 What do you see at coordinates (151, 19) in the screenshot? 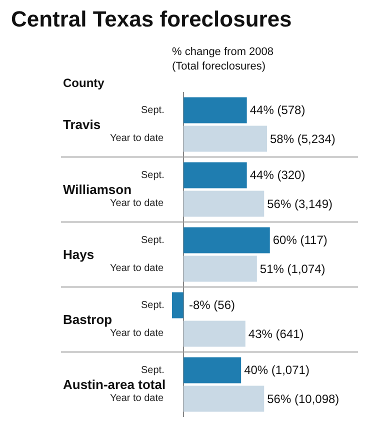
I see `chart-title: Central Texas foreclosures` at bounding box center [151, 19].